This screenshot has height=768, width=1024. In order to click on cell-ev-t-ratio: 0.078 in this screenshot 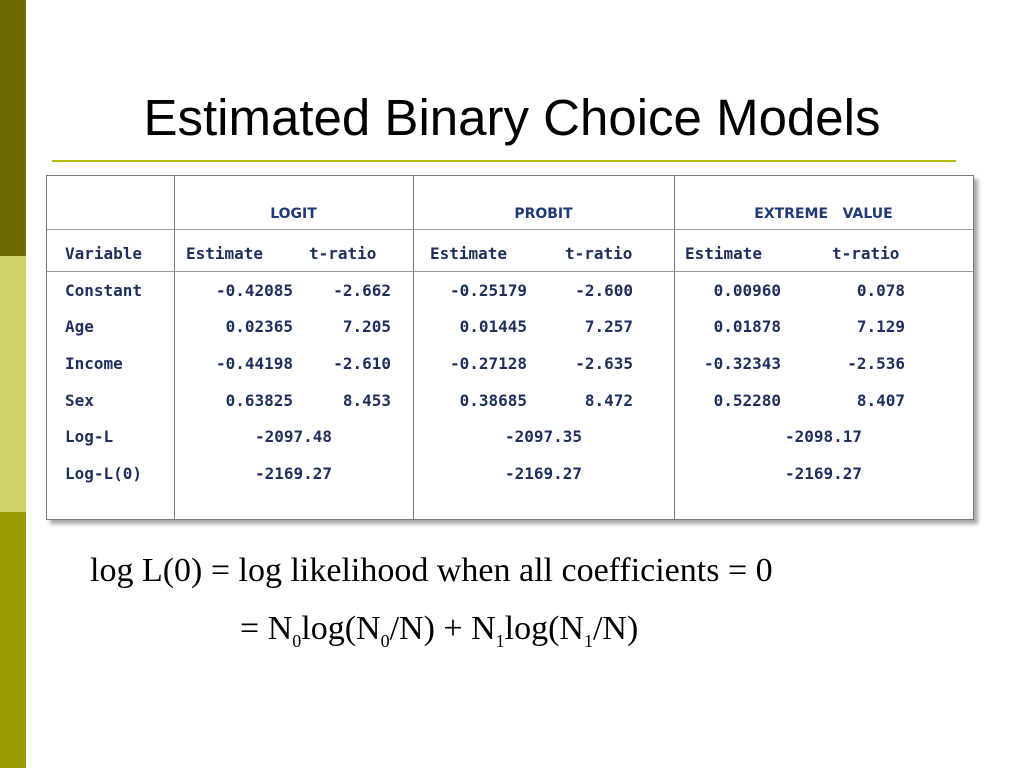, I will do `click(880, 290)`.